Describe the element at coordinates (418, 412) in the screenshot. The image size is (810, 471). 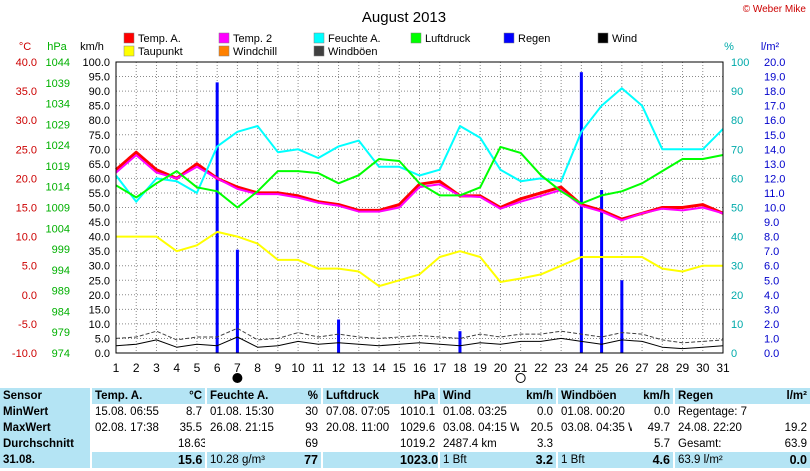
I see `stats-min-press-val: 1010.1` at that location.